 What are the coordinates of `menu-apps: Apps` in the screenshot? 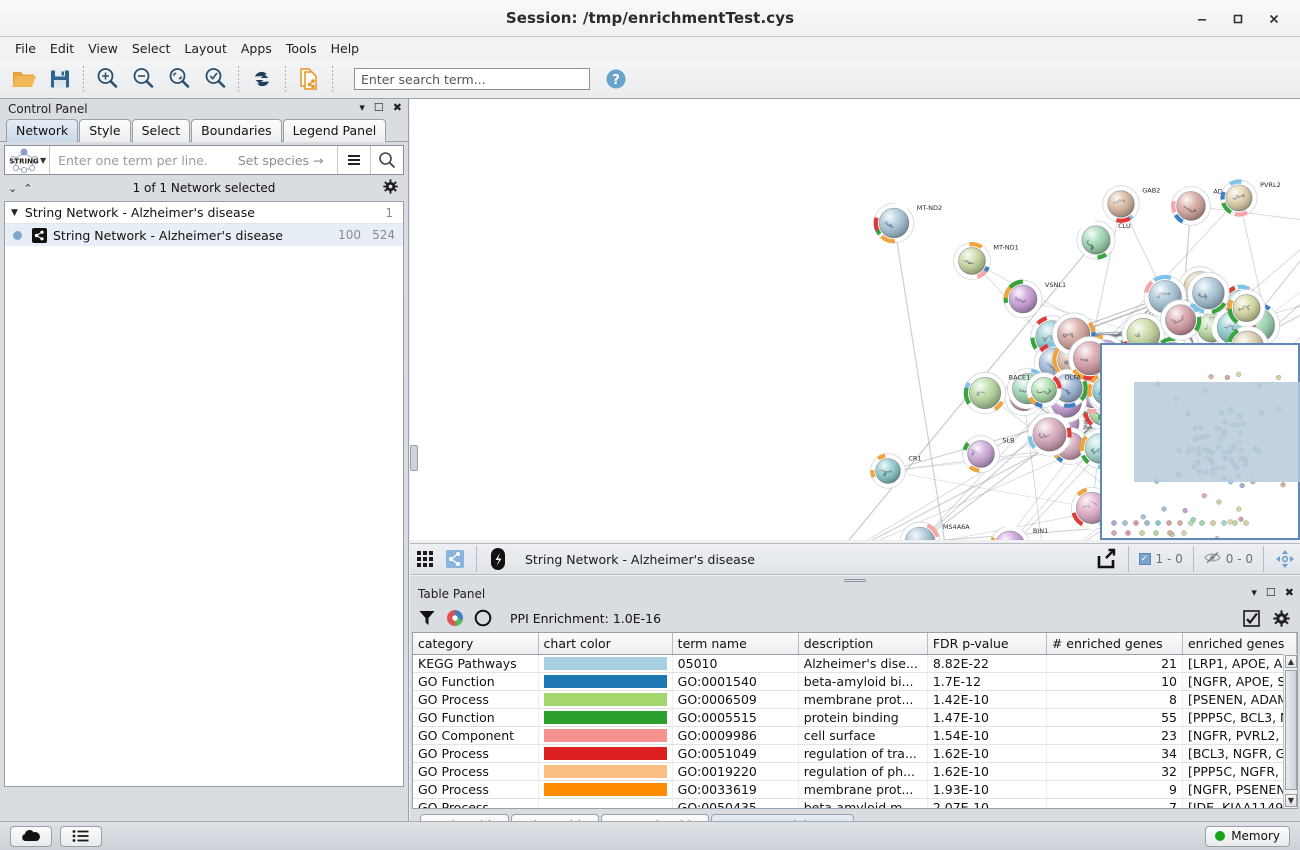 It's located at (256, 48).